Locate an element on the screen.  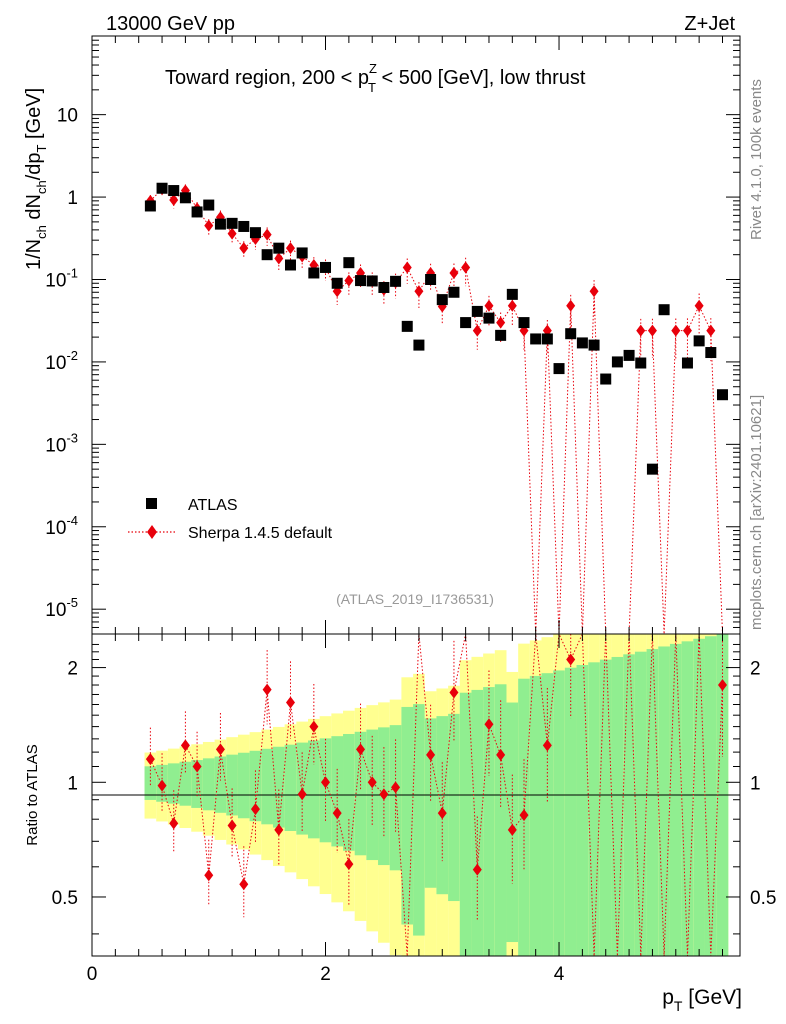
y-tick-label: 10⁻³ is located at coordinates (61, 443).